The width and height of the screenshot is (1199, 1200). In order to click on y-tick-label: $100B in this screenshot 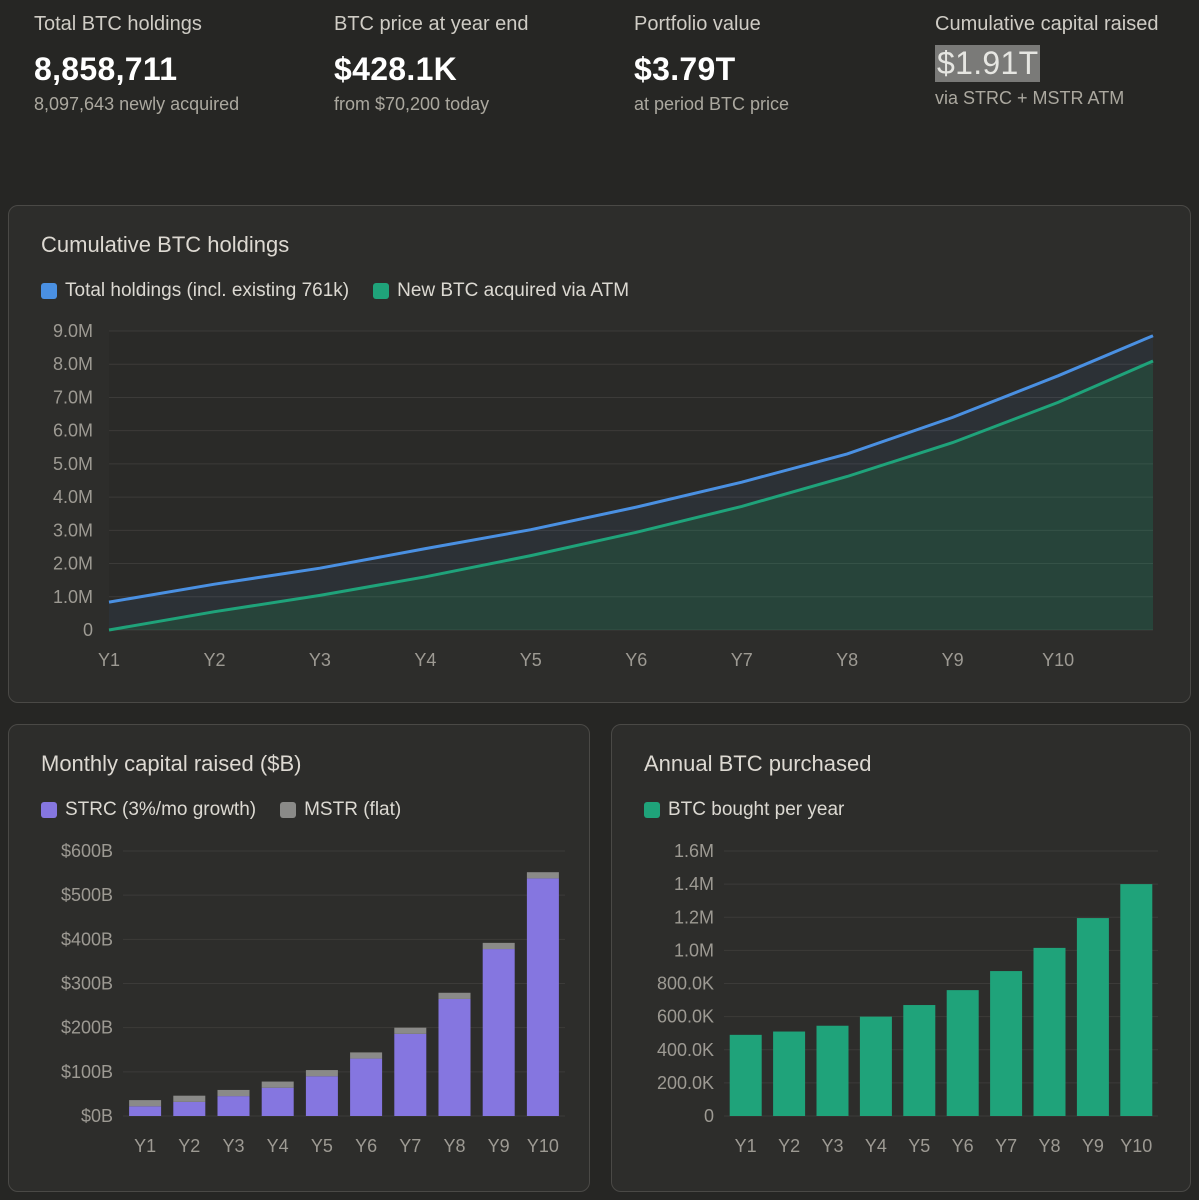, I will do `click(87, 1072)`.